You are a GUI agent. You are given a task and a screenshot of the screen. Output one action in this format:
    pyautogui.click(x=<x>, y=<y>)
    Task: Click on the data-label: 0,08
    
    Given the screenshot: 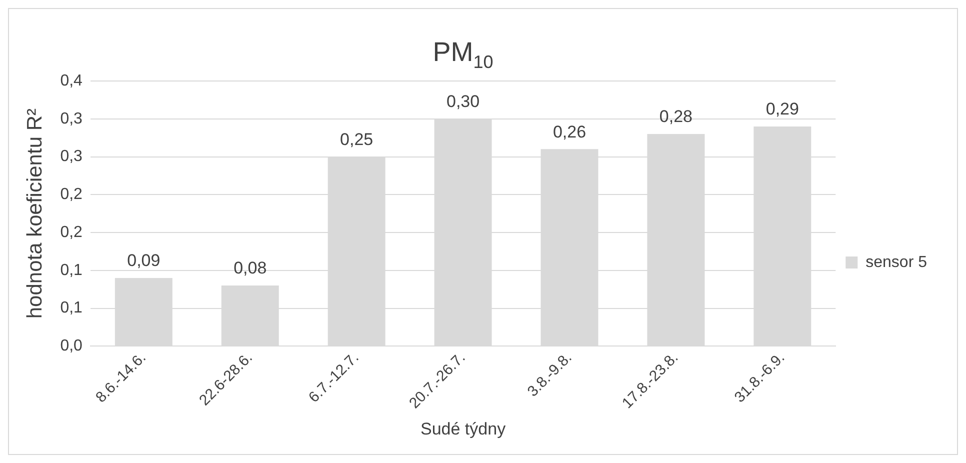 What is the action you would take?
    pyautogui.click(x=250, y=268)
    